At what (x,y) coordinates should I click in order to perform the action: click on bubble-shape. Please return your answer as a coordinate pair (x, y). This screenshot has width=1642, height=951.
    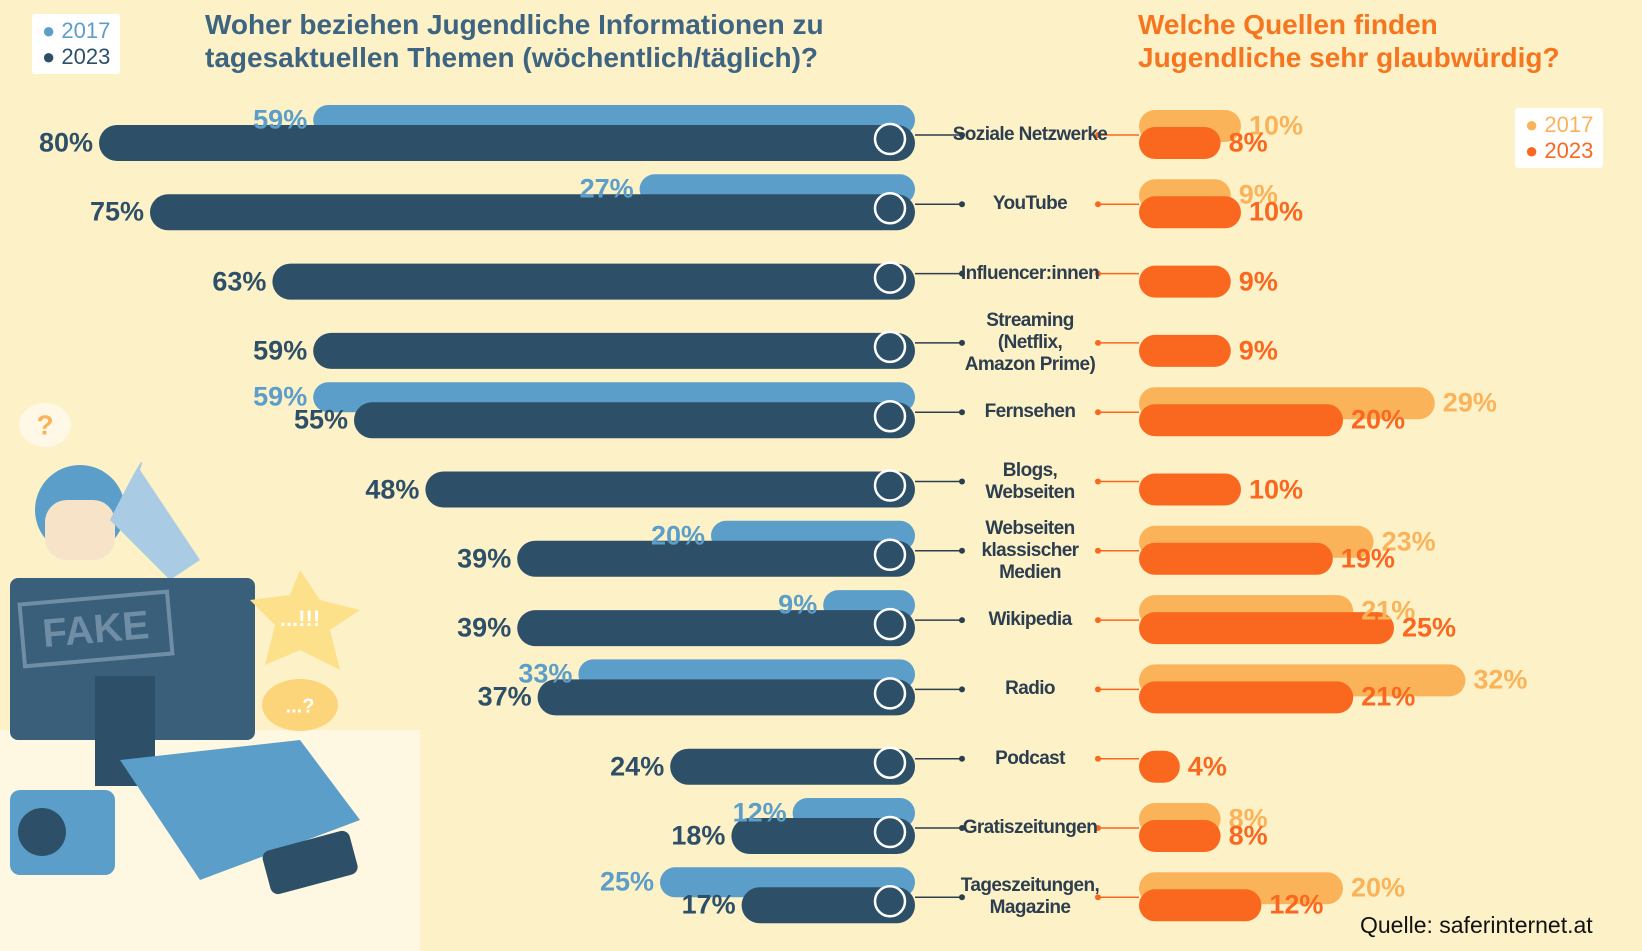
    Looking at the image, I should click on (300, 705).